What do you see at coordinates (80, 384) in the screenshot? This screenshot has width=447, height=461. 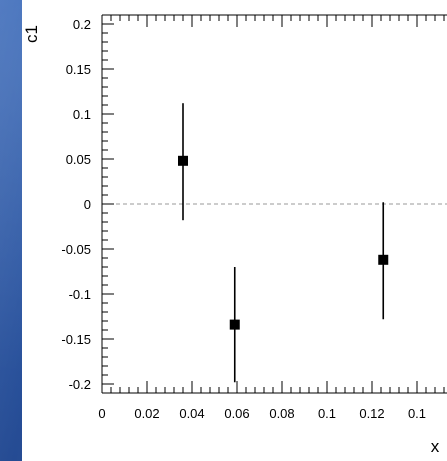 I see `y-tick-label: -0.2` at bounding box center [80, 384].